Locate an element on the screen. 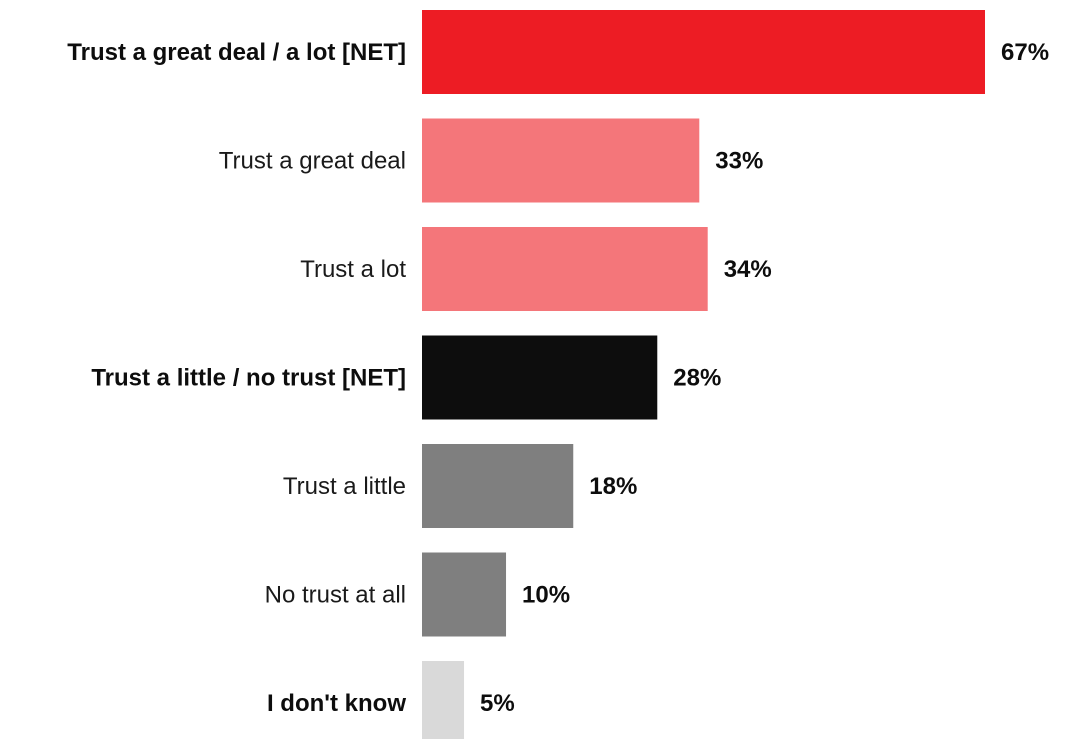  category-label-1: Trust a great deal is located at coordinates (312, 161).